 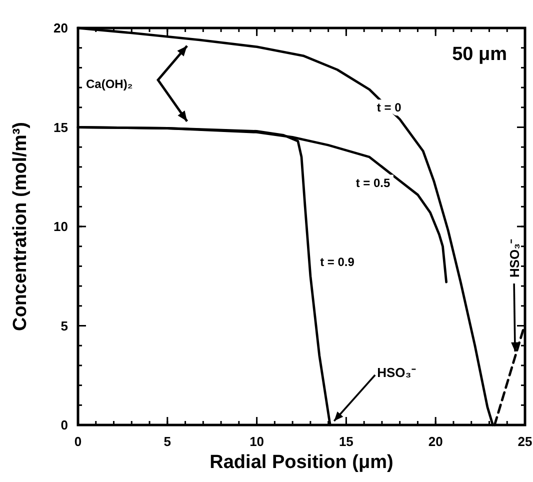 I want to click on x-tick-label: 15, so click(x=346, y=441).